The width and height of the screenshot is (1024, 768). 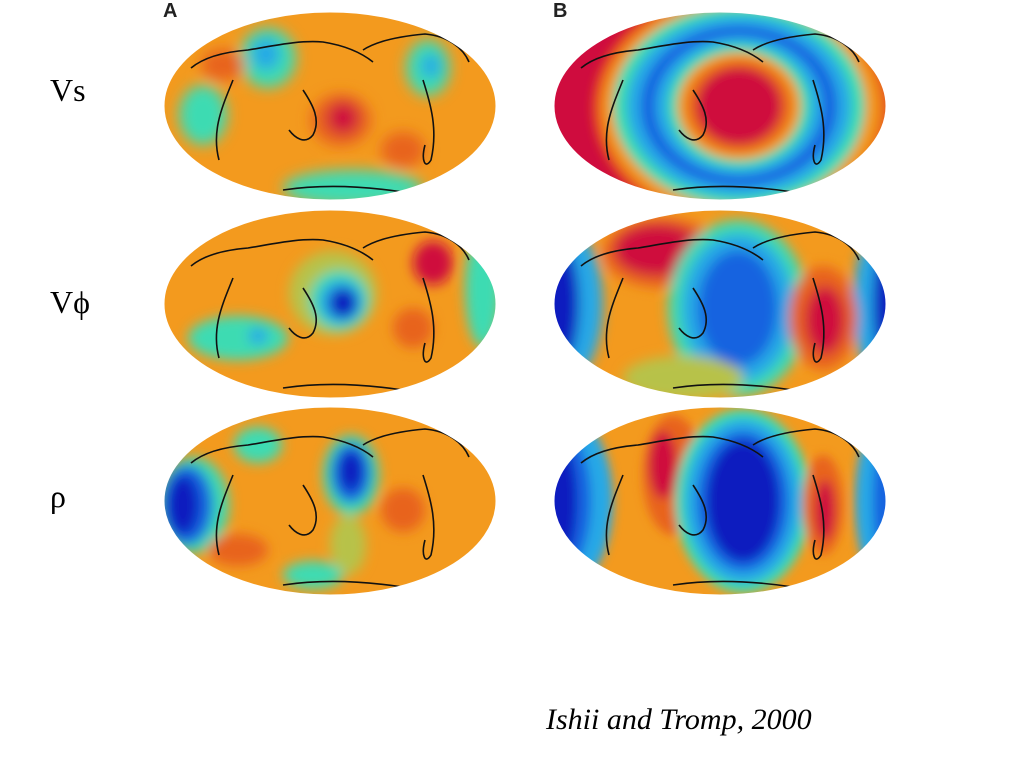 What do you see at coordinates (720, 304) in the screenshot?
I see `map-b-vphi` at bounding box center [720, 304].